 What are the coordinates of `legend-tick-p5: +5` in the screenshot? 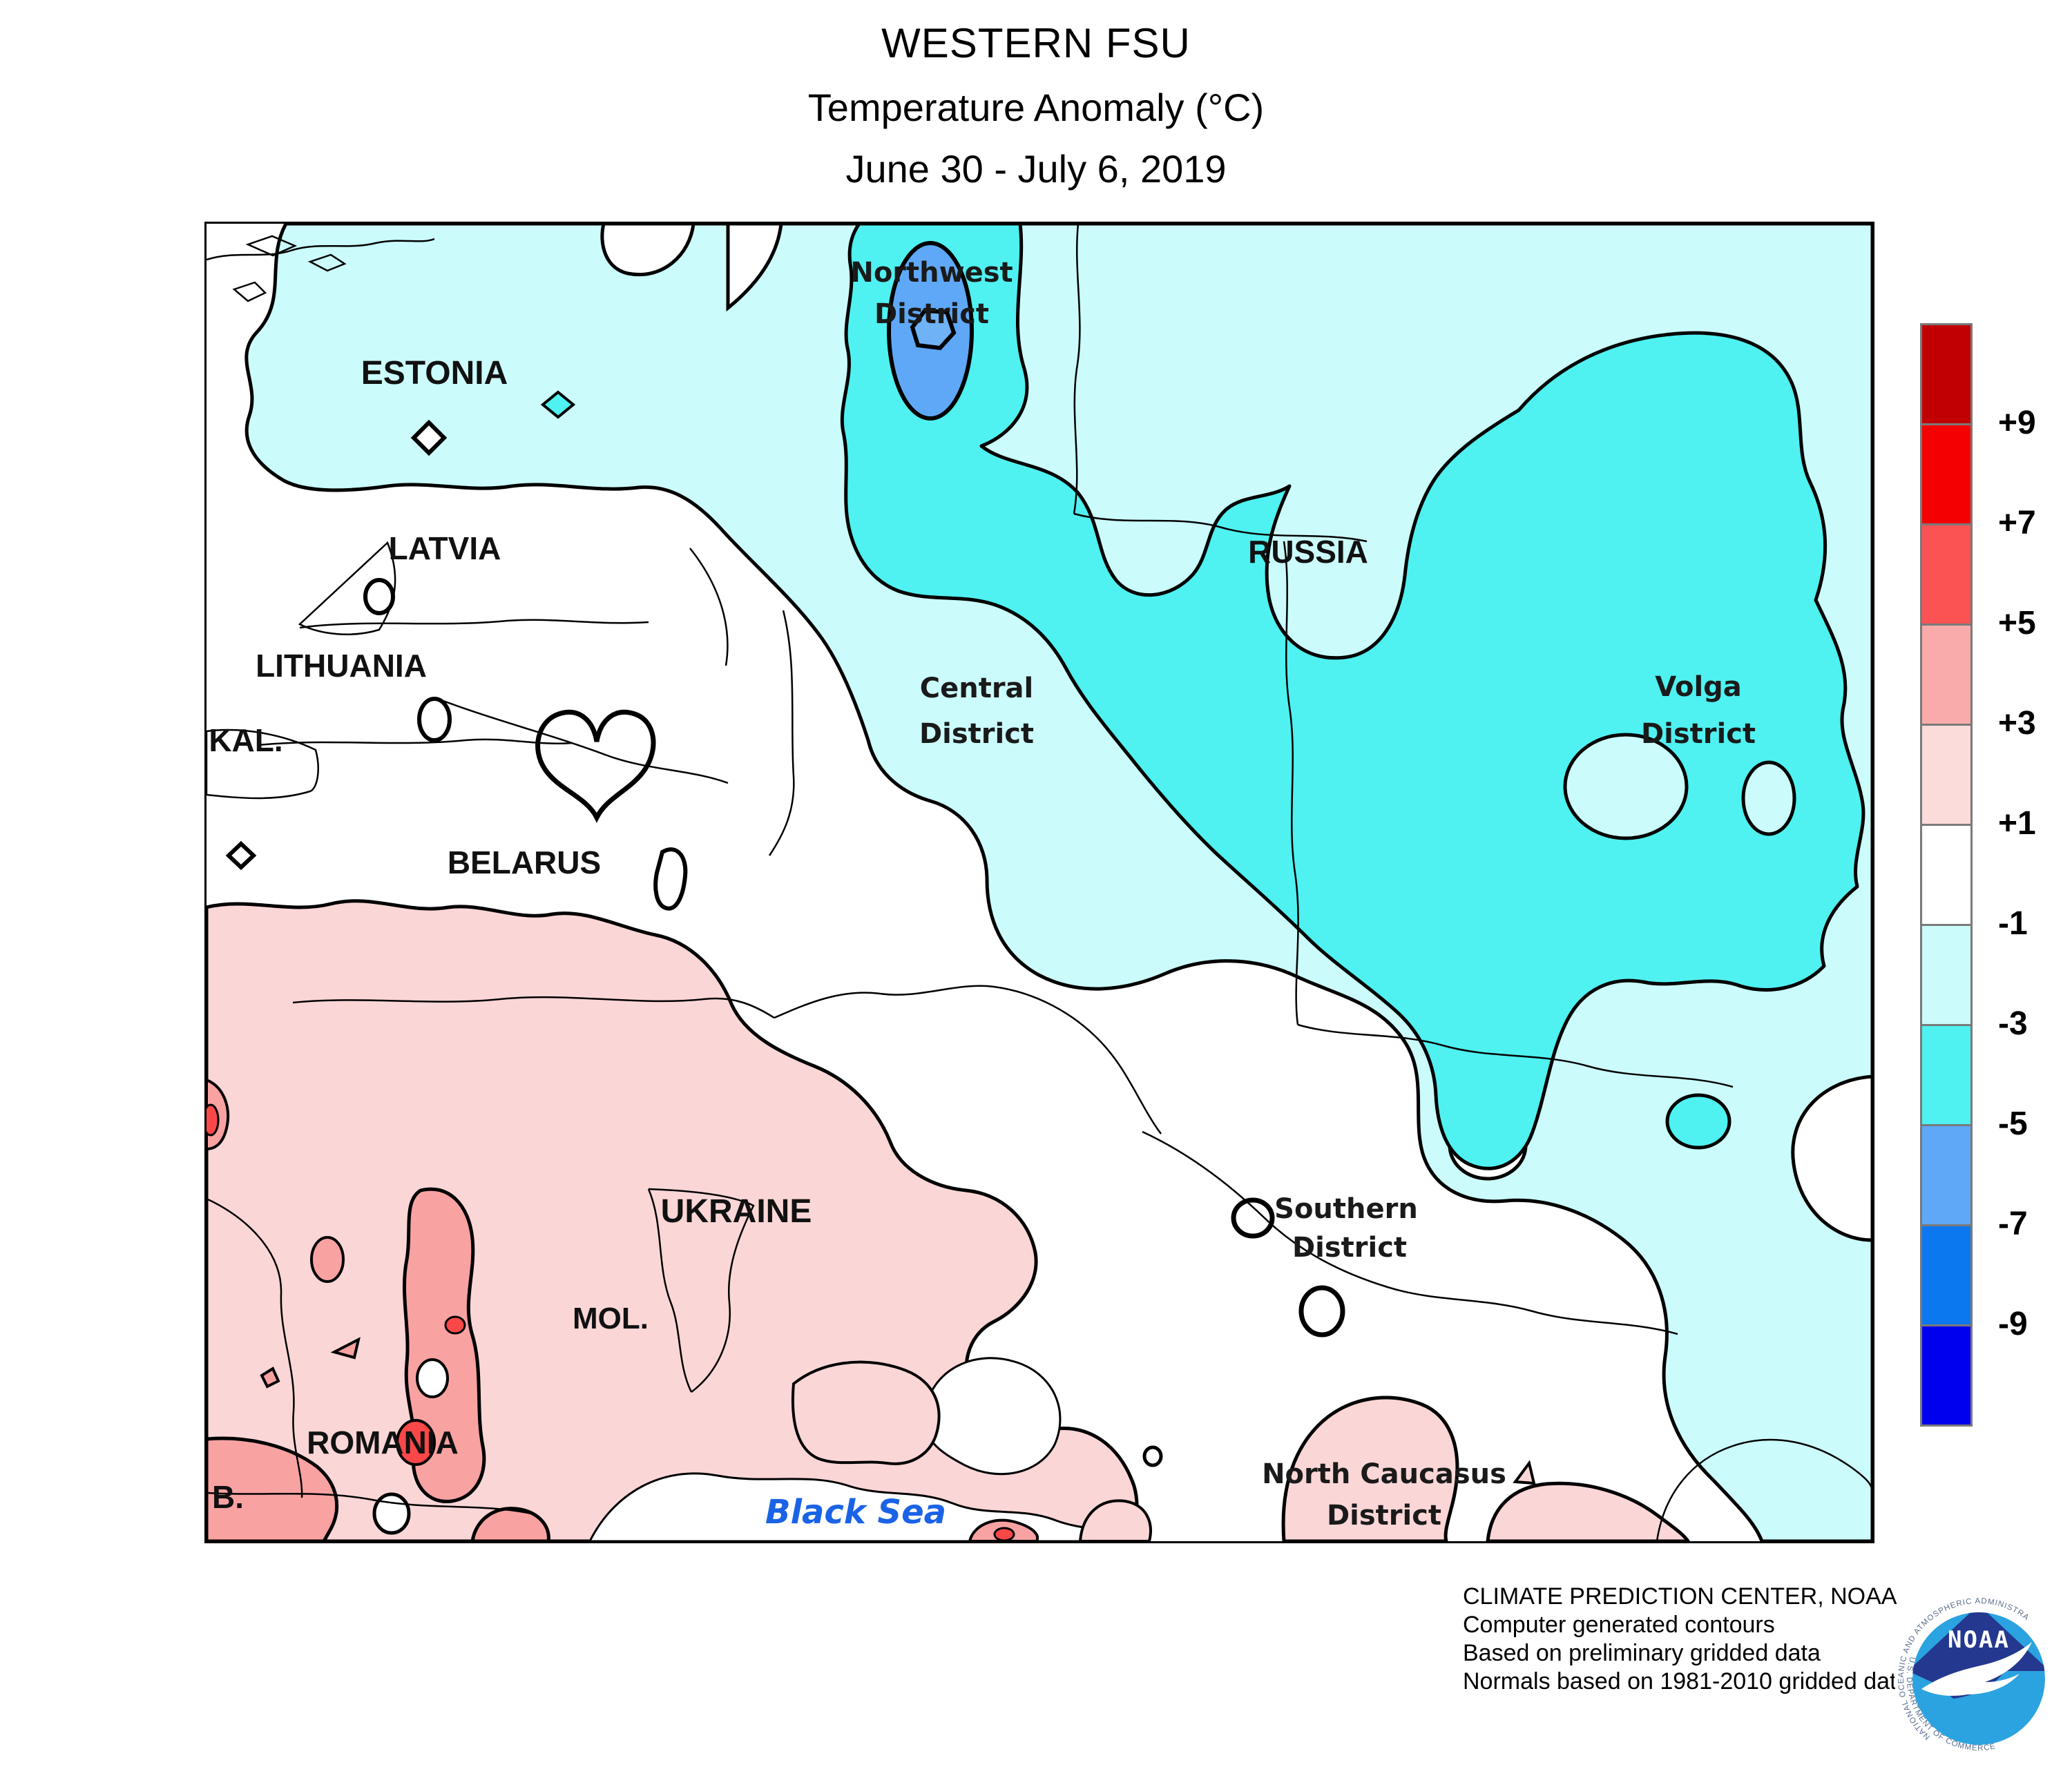 It's located at (2017, 623).